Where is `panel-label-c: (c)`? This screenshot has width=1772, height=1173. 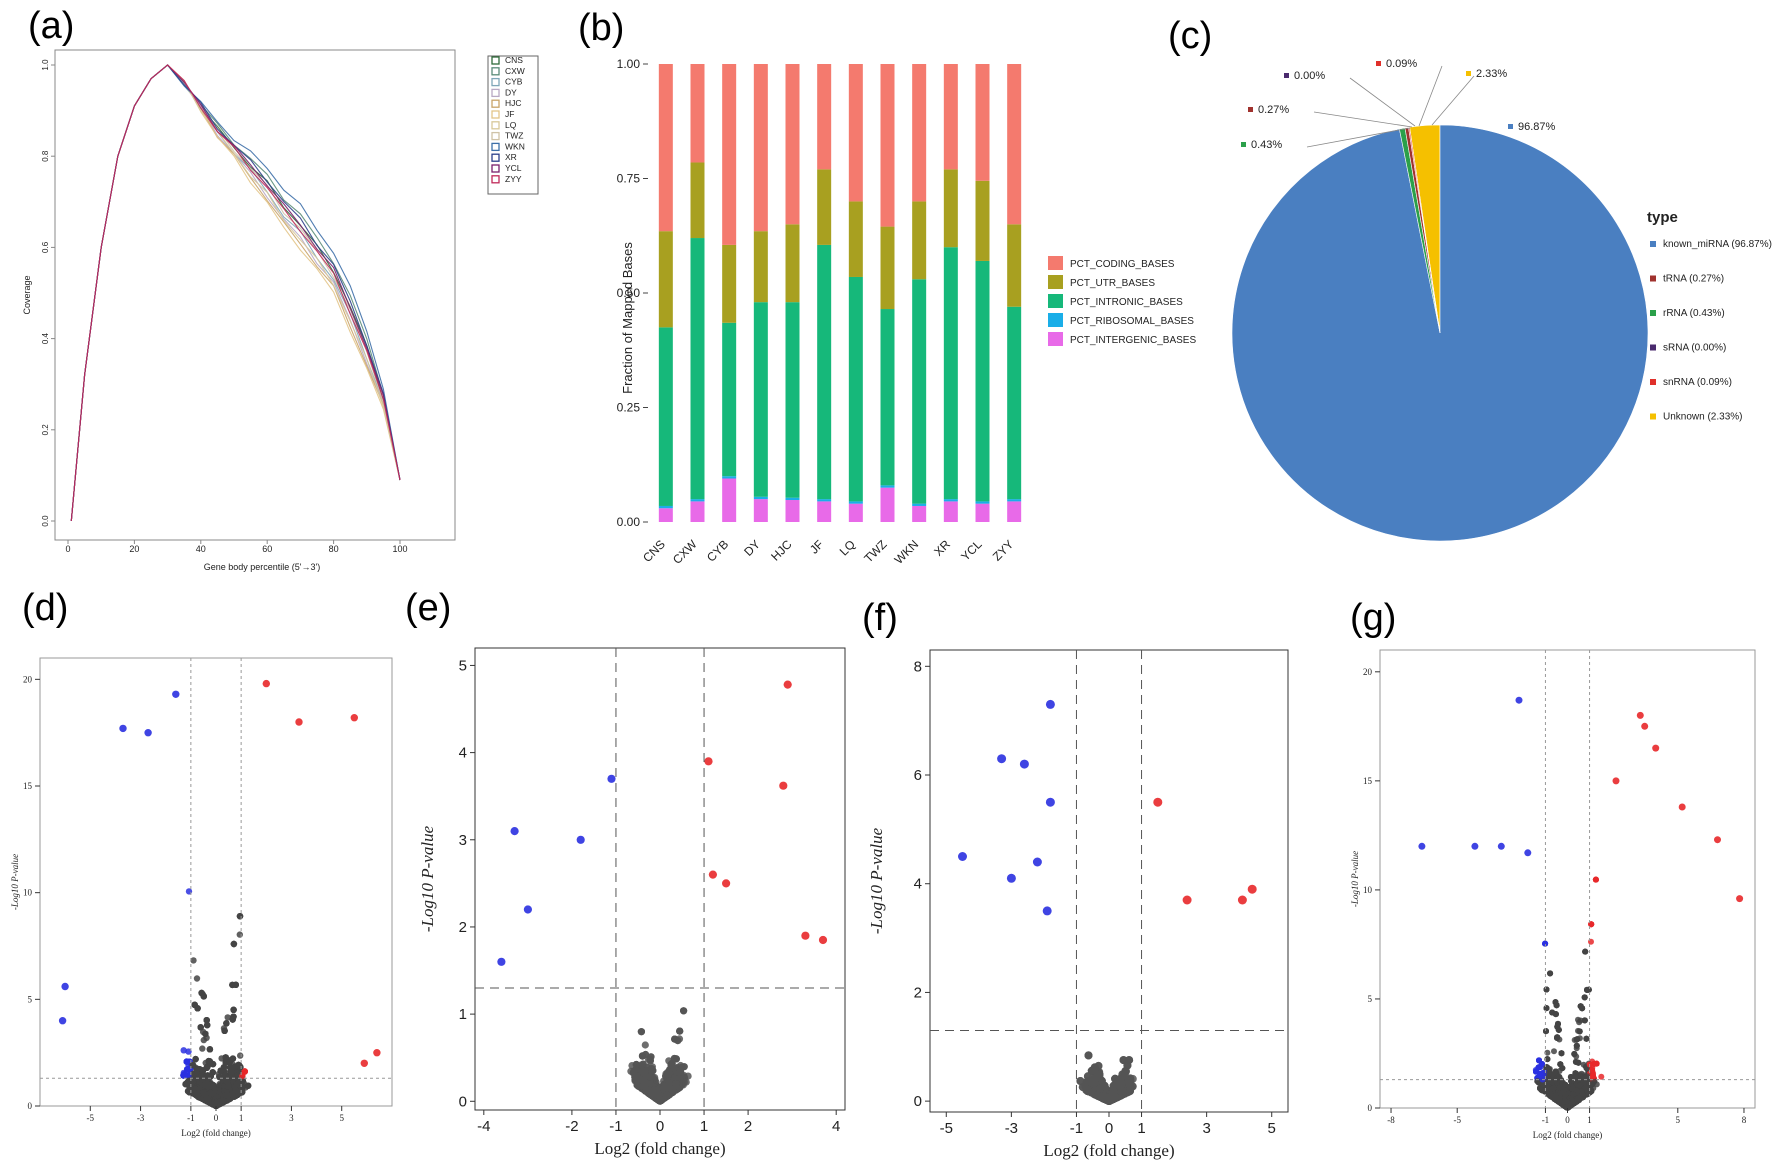 panel-label-c: (c) is located at coordinates (1190, 36).